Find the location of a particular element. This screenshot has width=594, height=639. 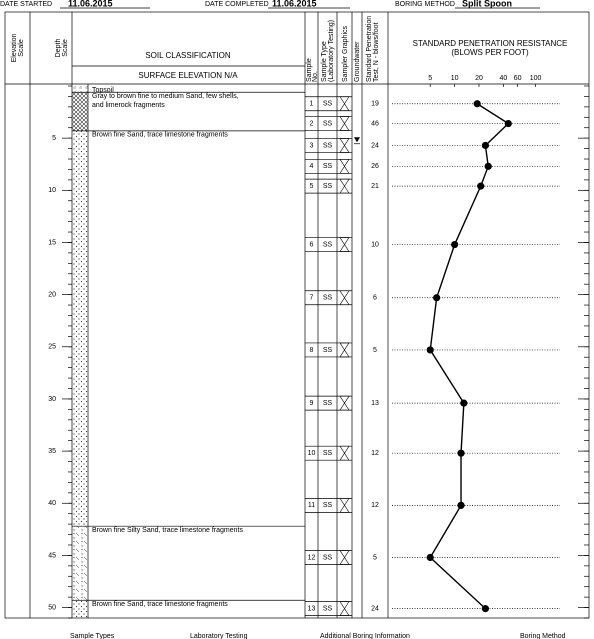

column-header: Scale is located at coordinates (65, 48).